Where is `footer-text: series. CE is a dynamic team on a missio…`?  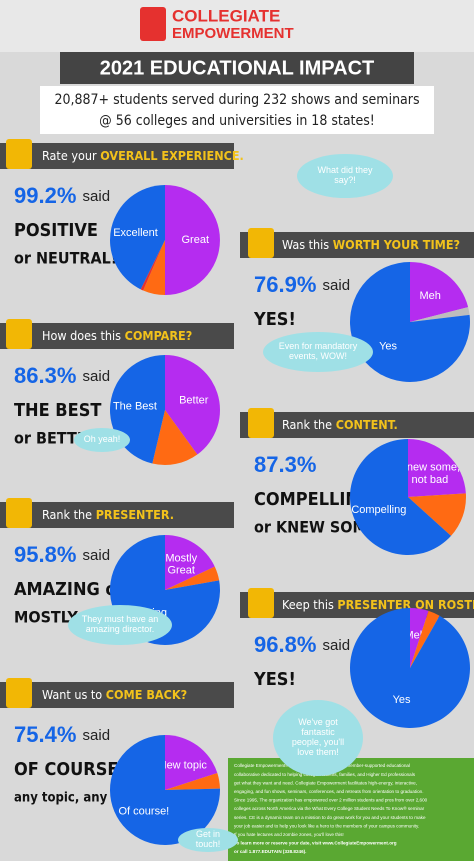 footer-text: series. CE is a dynamic team on a missio… is located at coordinates (330, 817).